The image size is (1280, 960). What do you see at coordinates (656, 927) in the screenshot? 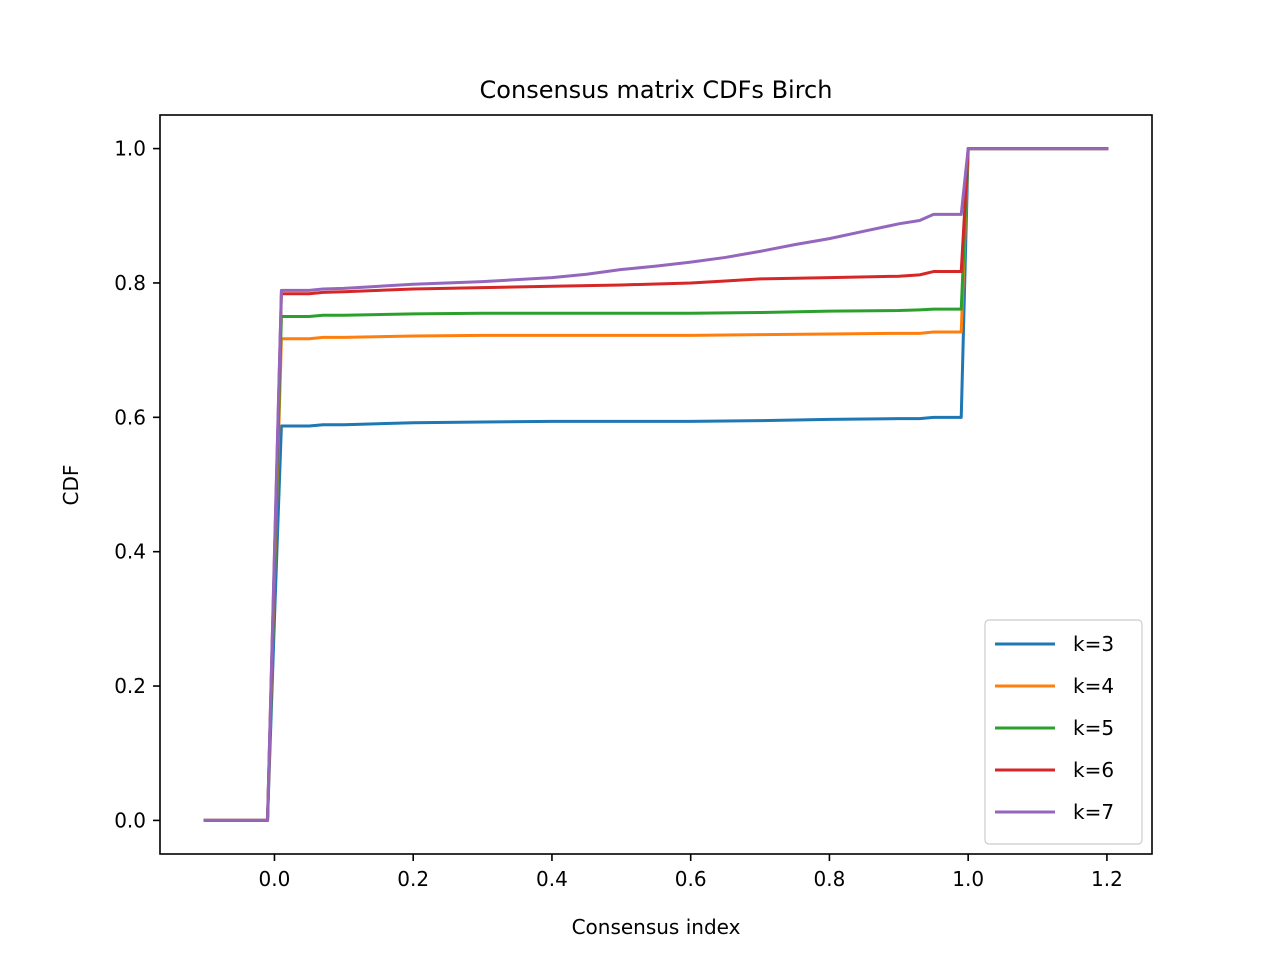
I see `x-axis-label: Consensus index` at bounding box center [656, 927].